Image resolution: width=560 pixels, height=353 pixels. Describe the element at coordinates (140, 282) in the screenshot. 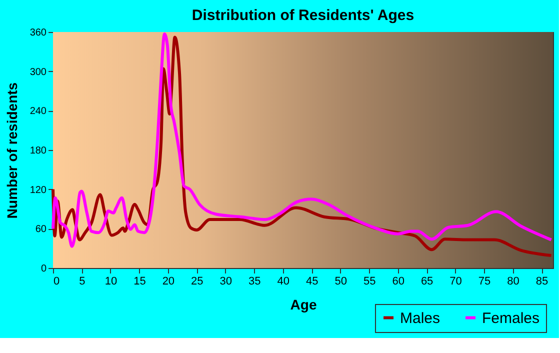

I see `x-tick-label: 15` at that location.